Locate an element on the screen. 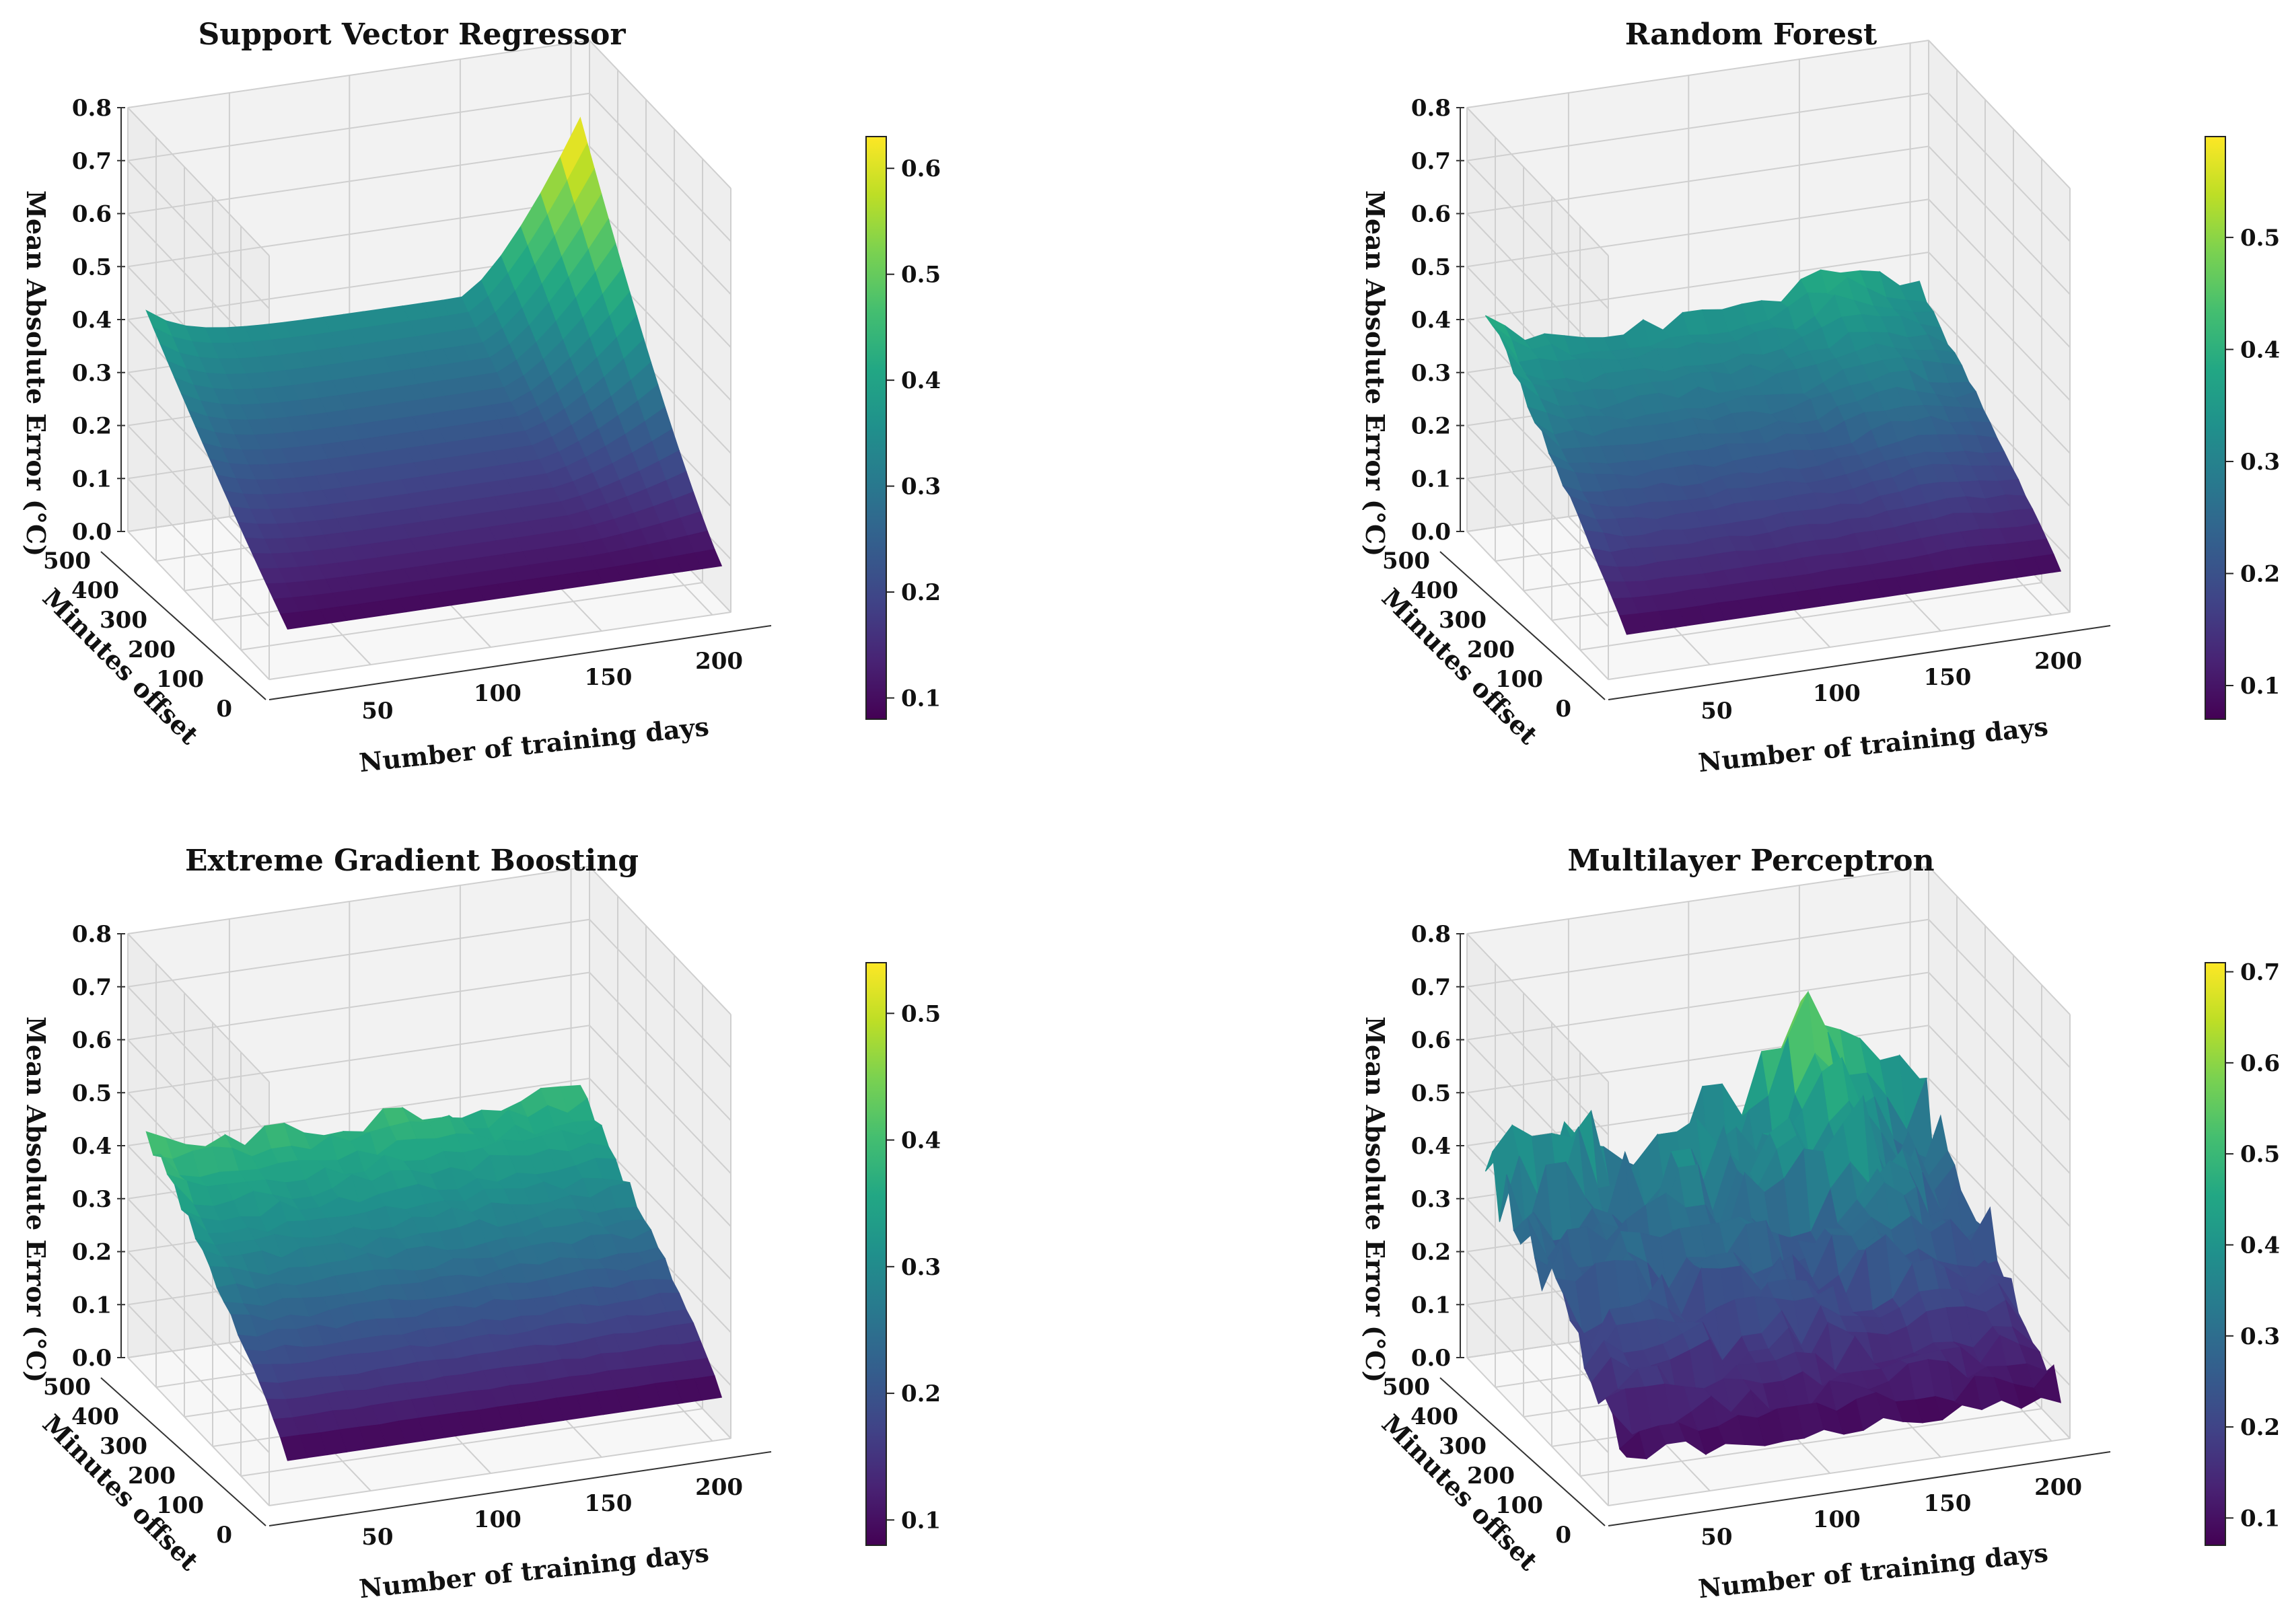  y-tick-label: 100 is located at coordinates (180, 679).